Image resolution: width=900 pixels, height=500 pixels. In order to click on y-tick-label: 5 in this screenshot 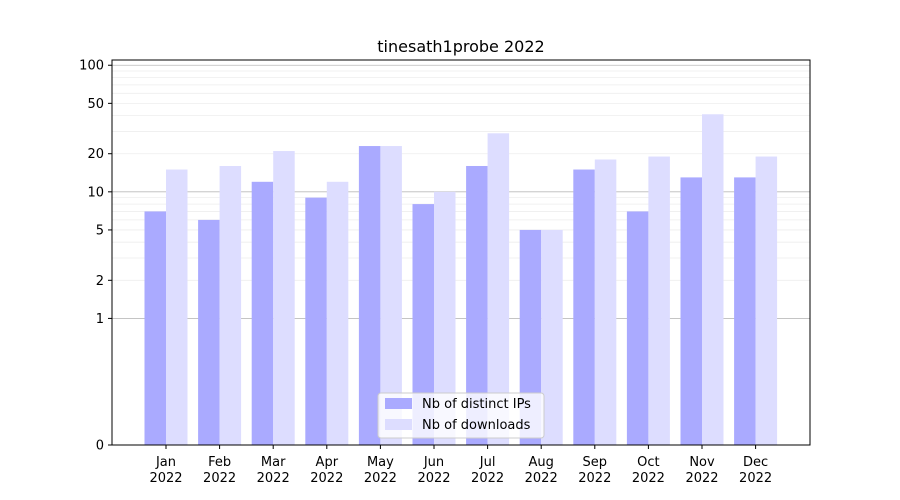, I will do `click(100, 230)`.